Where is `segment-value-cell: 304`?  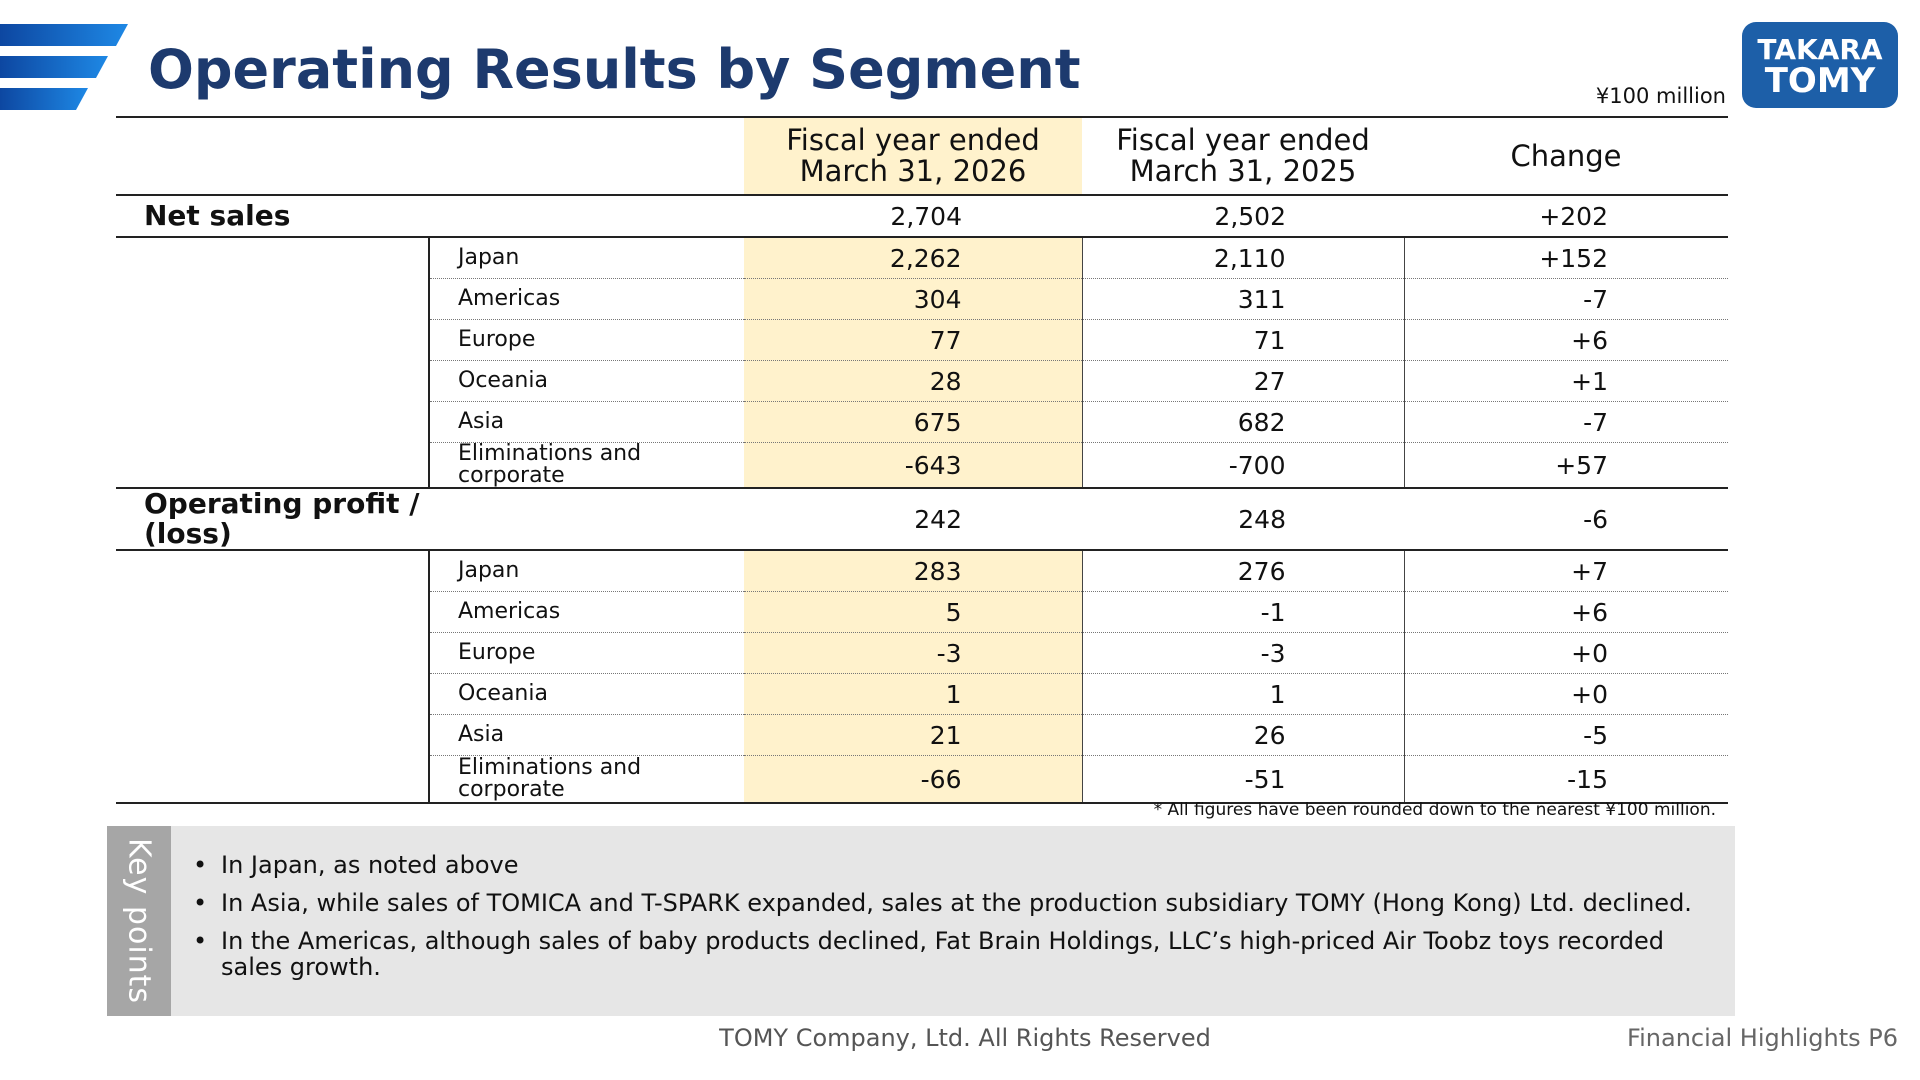
segment-value-cell: 304 is located at coordinates (913, 299).